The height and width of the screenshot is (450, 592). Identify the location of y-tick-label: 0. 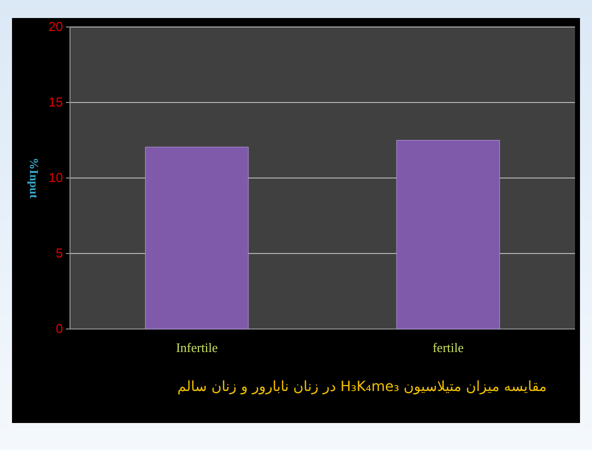
(59, 328).